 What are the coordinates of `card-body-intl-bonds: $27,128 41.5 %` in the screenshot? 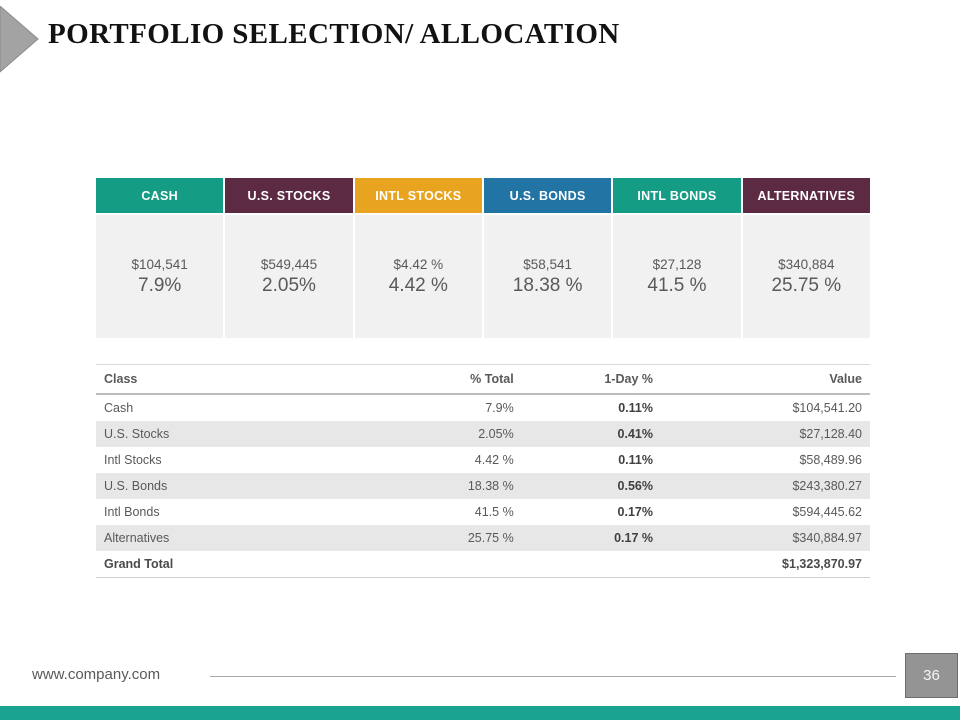 It's located at (677, 276).